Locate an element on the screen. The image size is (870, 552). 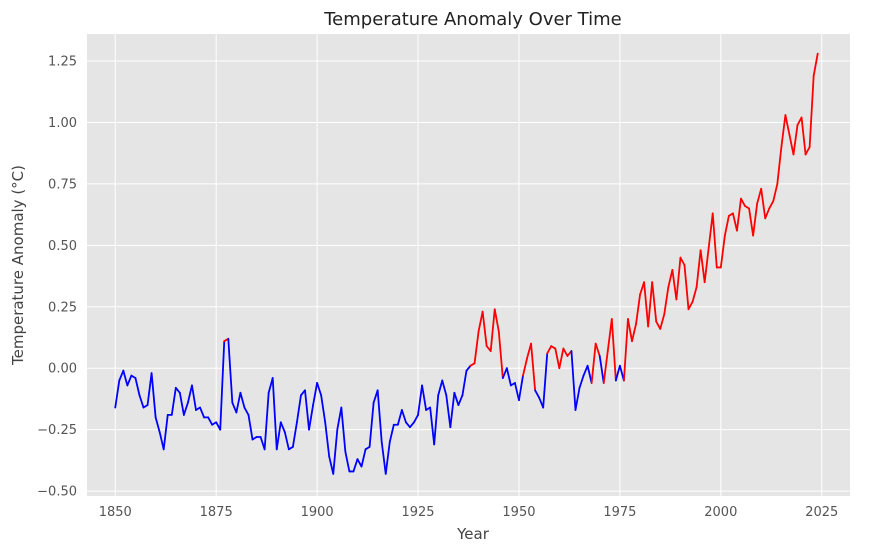
chart-title: Temperature Anomaly Over Time is located at coordinates (472, 19).